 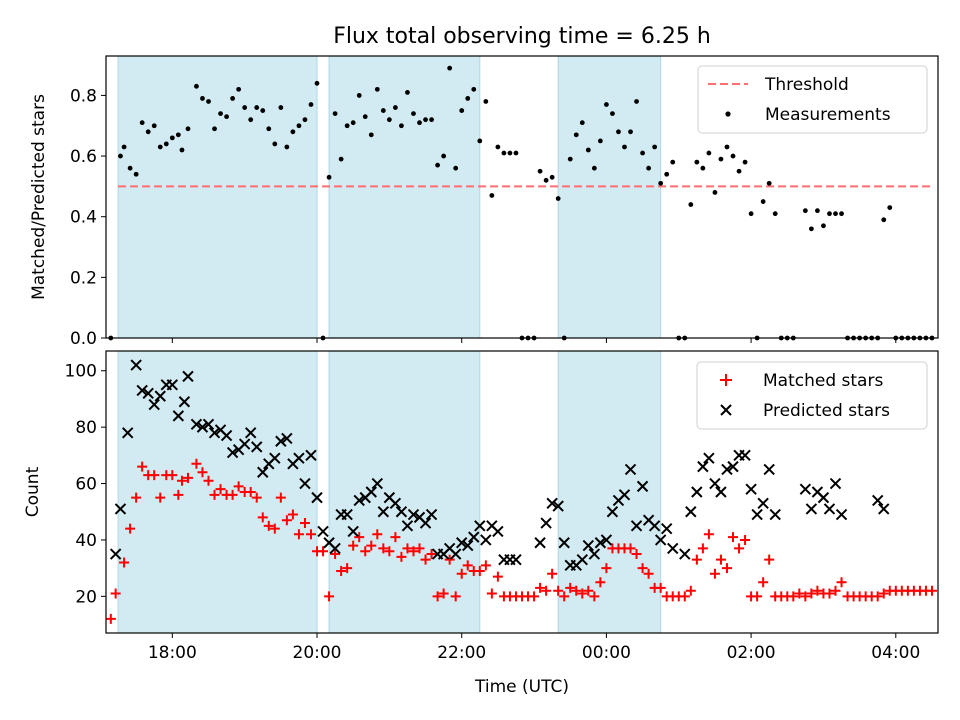 What do you see at coordinates (83, 278) in the screenshot?
I see `y-tick-label: 0.2` at bounding box center [83, 278].